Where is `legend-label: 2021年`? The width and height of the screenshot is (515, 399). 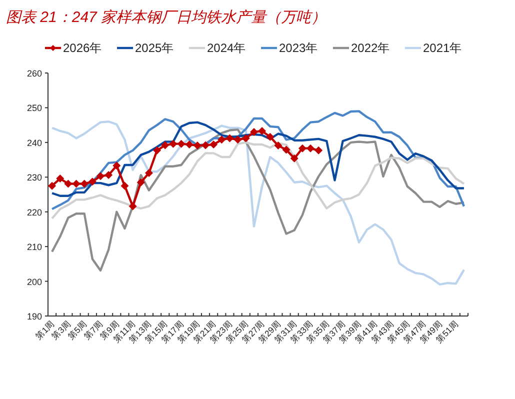
legend-label: 2021年 is located at coordinates (442, 48).